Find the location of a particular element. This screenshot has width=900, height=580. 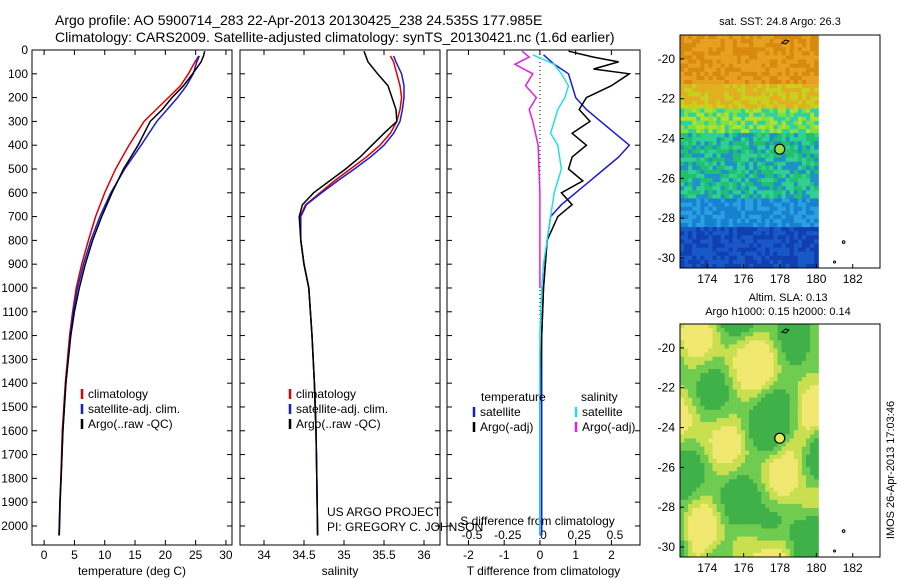

y-tick-label: 100 is located at coordinates (18, 74).